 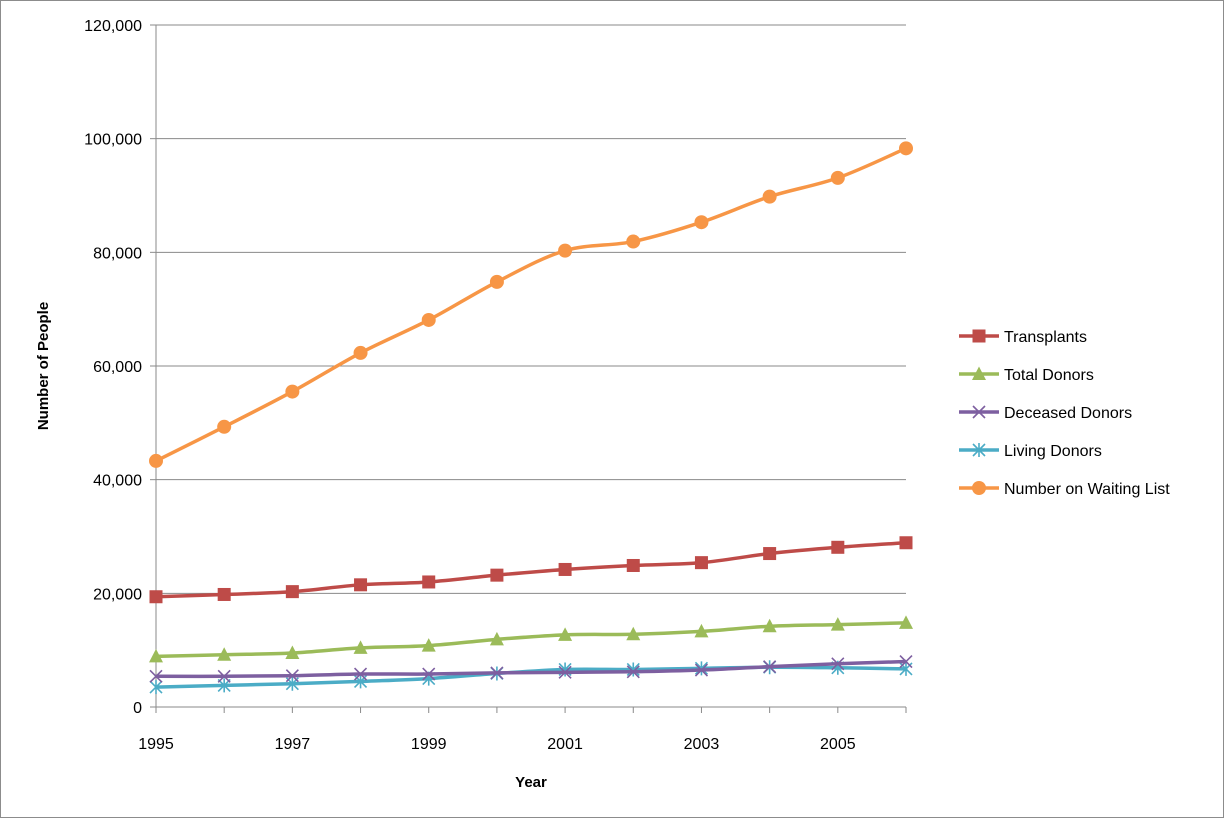 What do you see at coordinates (113, 140) in the screenshot?
I see `y-tick-label: 100,000` at bounding box center [113, 140].